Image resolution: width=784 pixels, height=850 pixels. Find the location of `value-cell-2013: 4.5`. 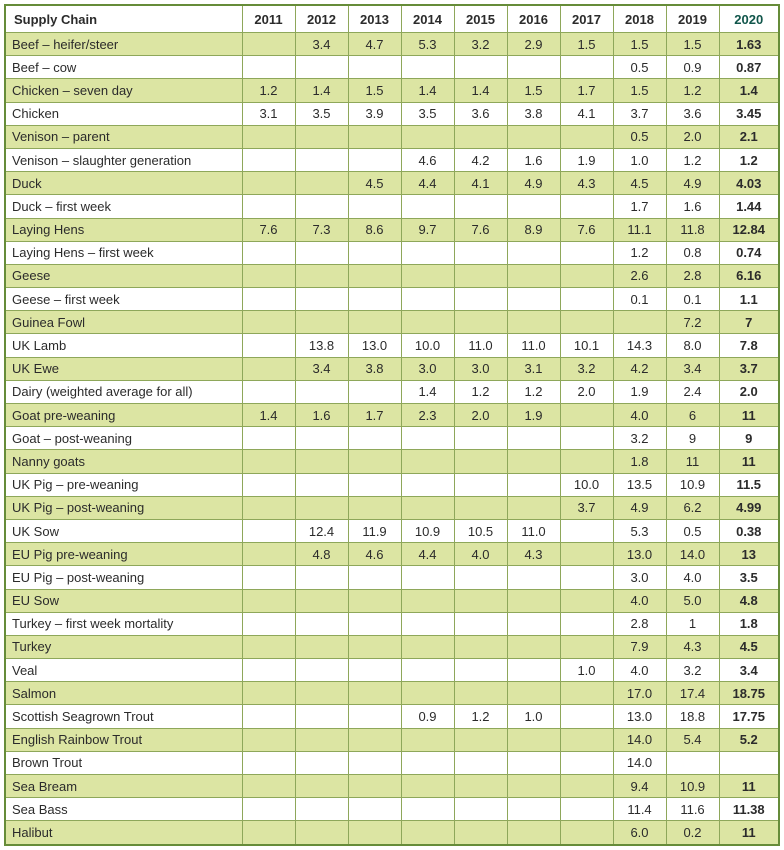

value-cell-2013: 4.5 is located at coordinates (374, 183).